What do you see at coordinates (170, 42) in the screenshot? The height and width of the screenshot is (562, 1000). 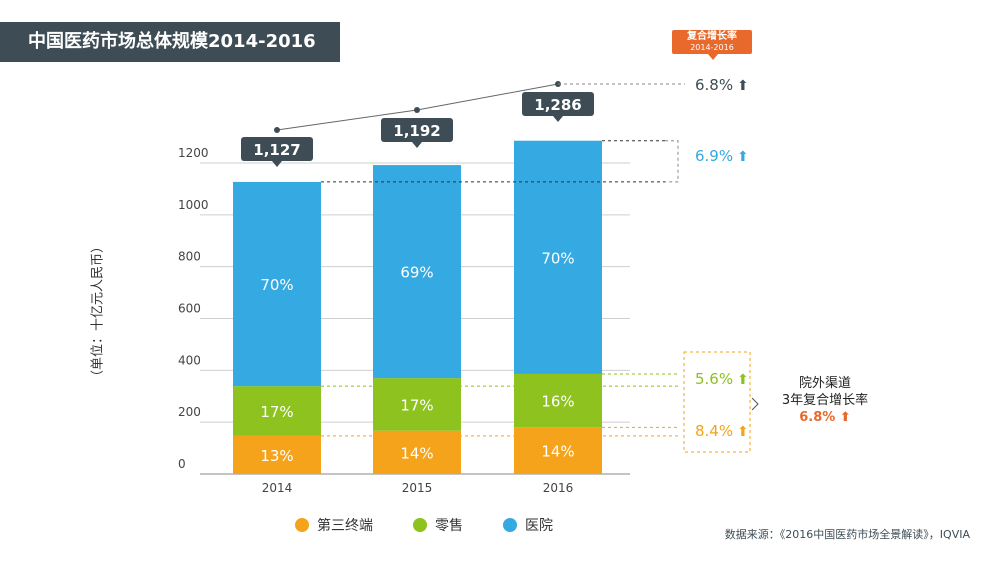 I see `page-title: 中国医药市场总体规模2014-2016` at bounding box center [170, 42].